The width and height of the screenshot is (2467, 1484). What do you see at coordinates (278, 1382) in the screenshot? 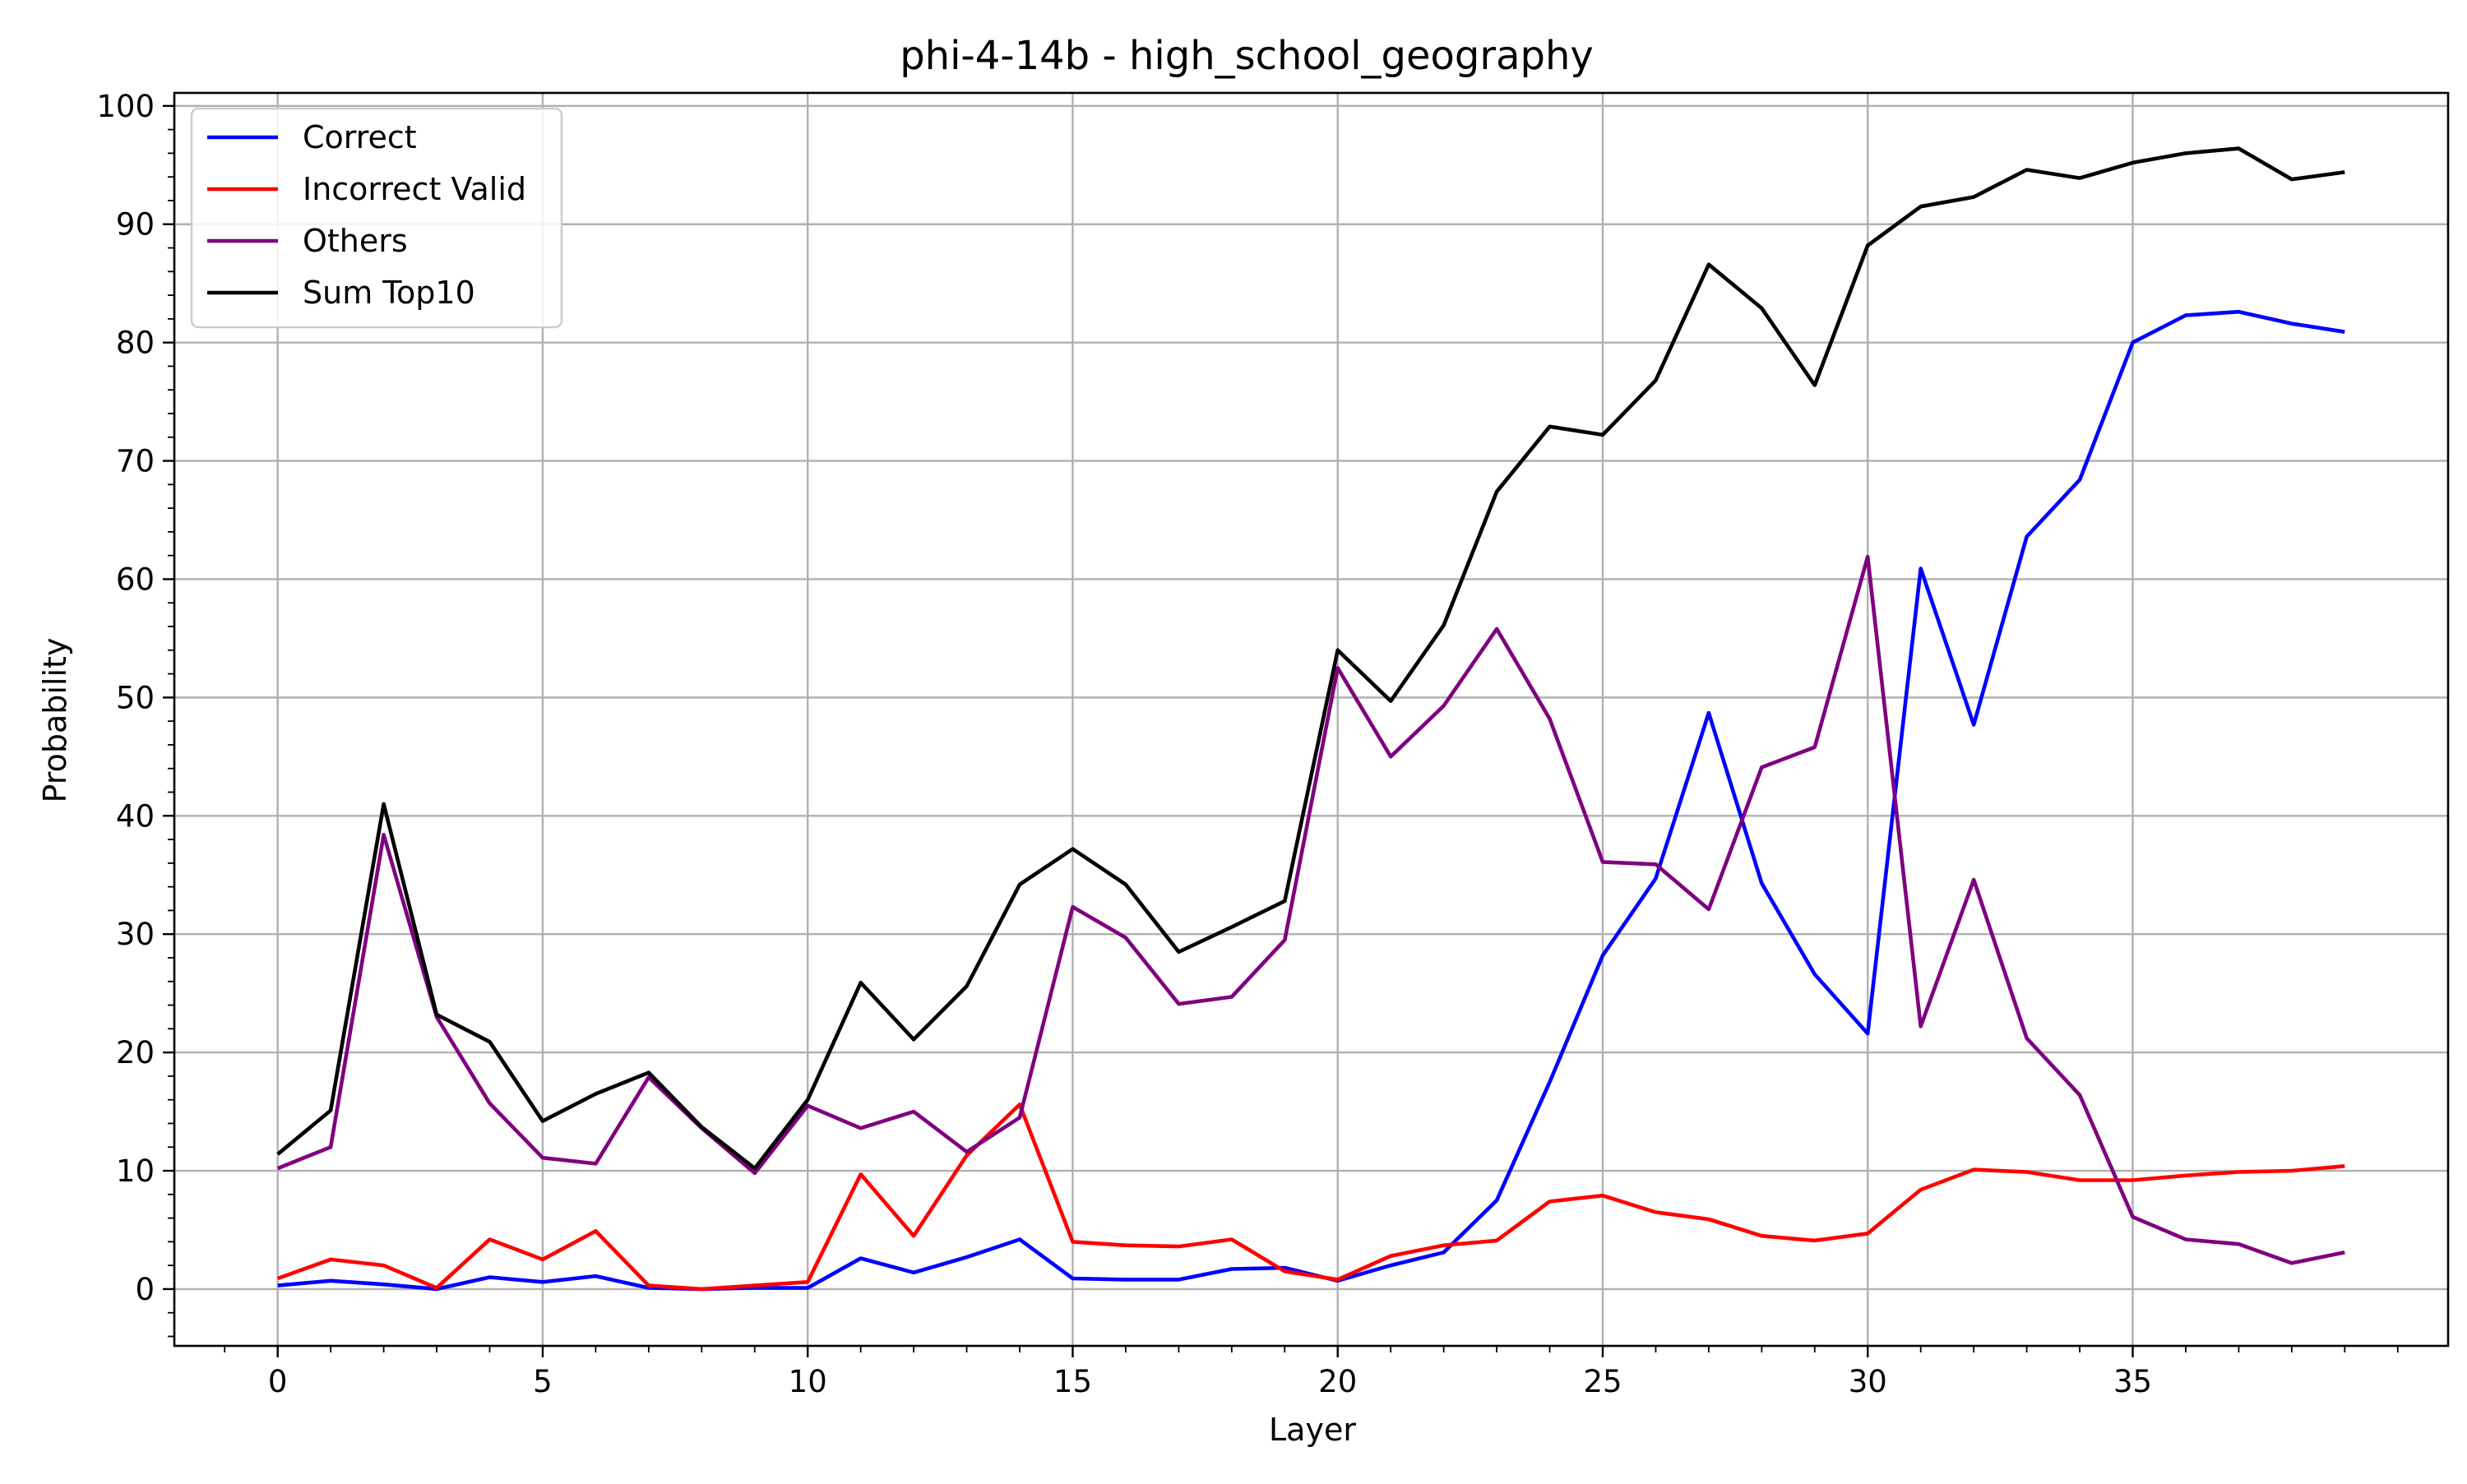
I see `x-tick-label: 0` at bounding box center [278, 1382].